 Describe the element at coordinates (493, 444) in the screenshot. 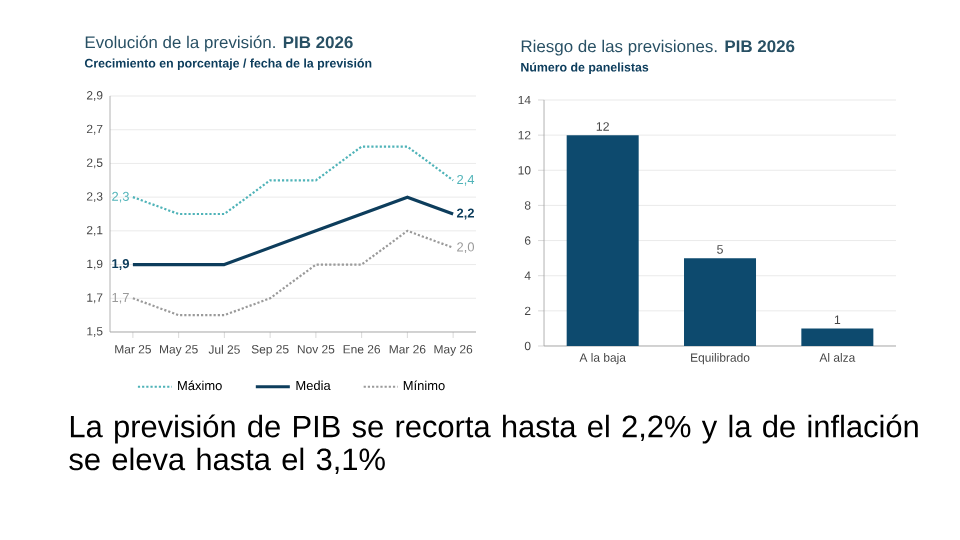

I see `text: La previsión de PIB se recorta hasta el 2,2% y la de inflación se eleva hasta el 3,1%` at that location.